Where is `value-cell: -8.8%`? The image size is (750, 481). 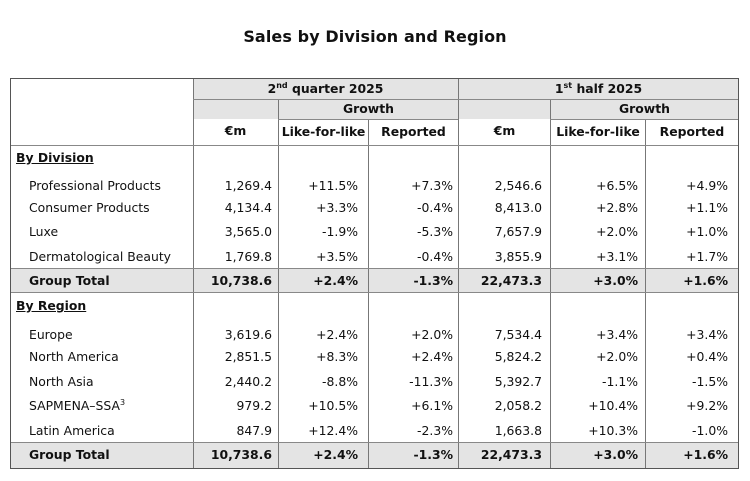
value-cell: -8.8% is located at coordinates (340, 381).